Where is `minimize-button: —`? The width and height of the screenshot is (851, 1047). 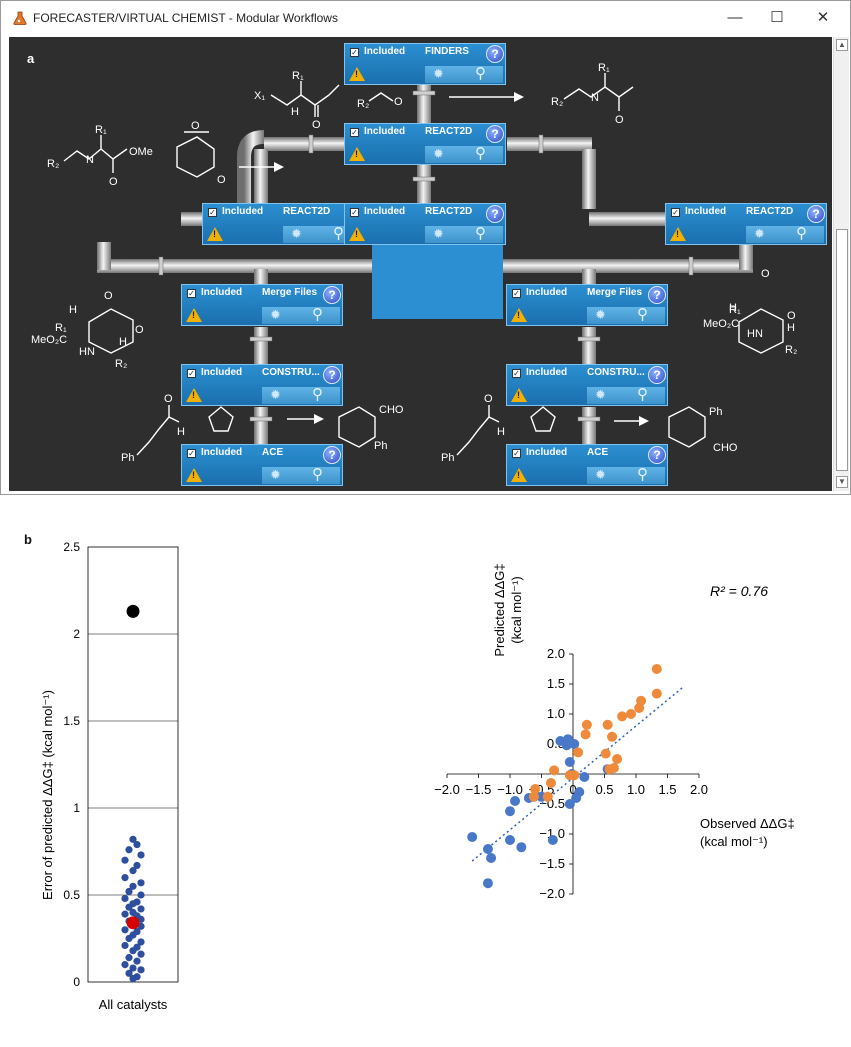 minimize-button: — is located at coordinates (735, 17).